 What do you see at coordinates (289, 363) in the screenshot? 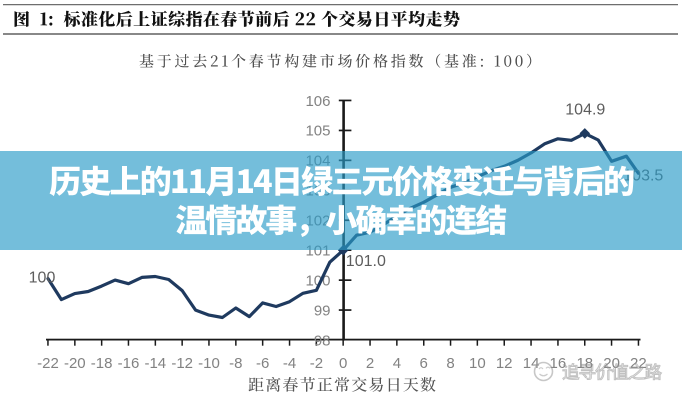
I see `svg-text: -4` at bounding box center [289, 363].